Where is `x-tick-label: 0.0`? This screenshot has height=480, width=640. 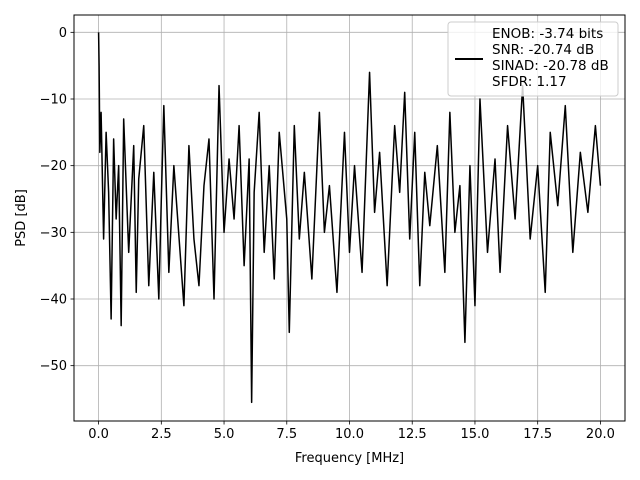 x-tick-label: 0.0 is located at coordinates (98, 434).